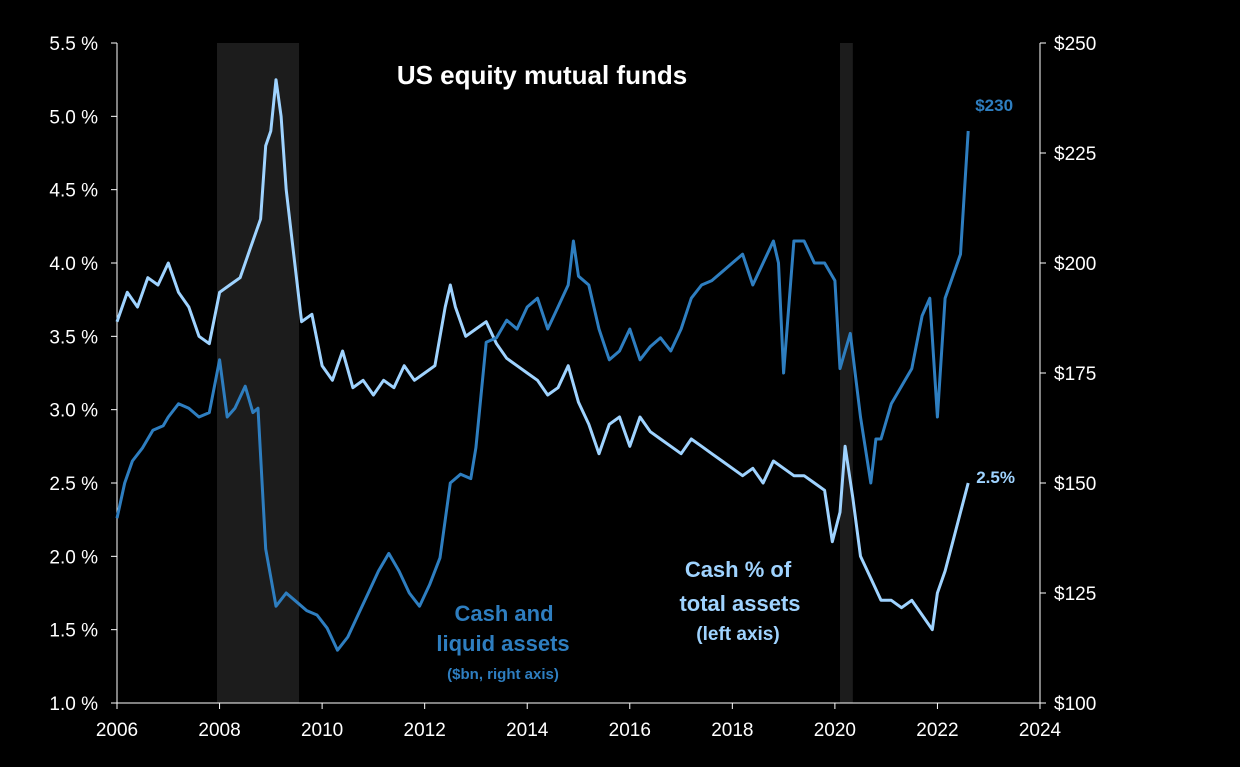 This screenshot has width=1240, height=767. Describe the element at coordinates (739, 603) in the screenshot. I see `annotation-cash-pct-line2: total assets` at that location.